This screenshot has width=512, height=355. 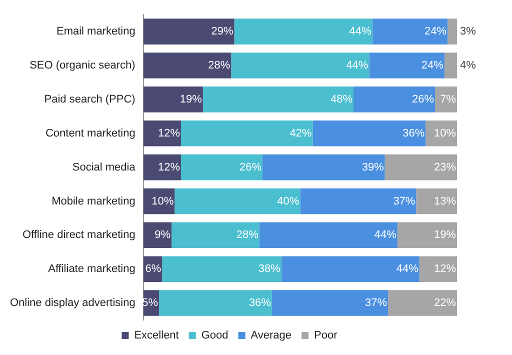 I want to click on y-tick-label: SEO (organic search), so click(x=83, y=66).